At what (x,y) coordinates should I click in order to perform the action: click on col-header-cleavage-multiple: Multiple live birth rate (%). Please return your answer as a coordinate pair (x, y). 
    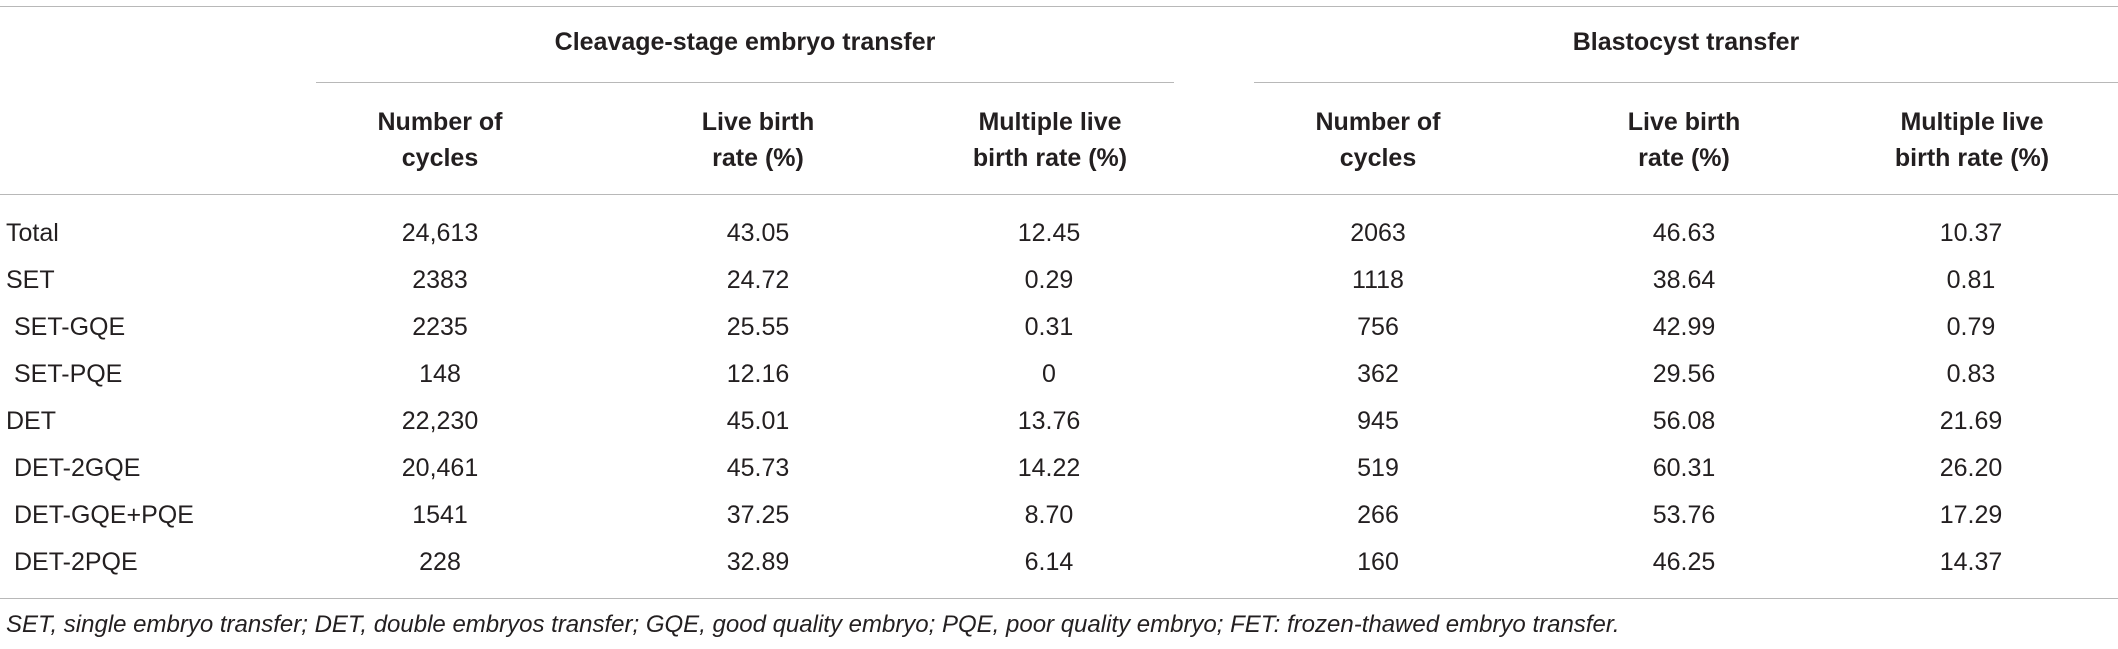
    Looking at the image, I should click on (1050, 142).